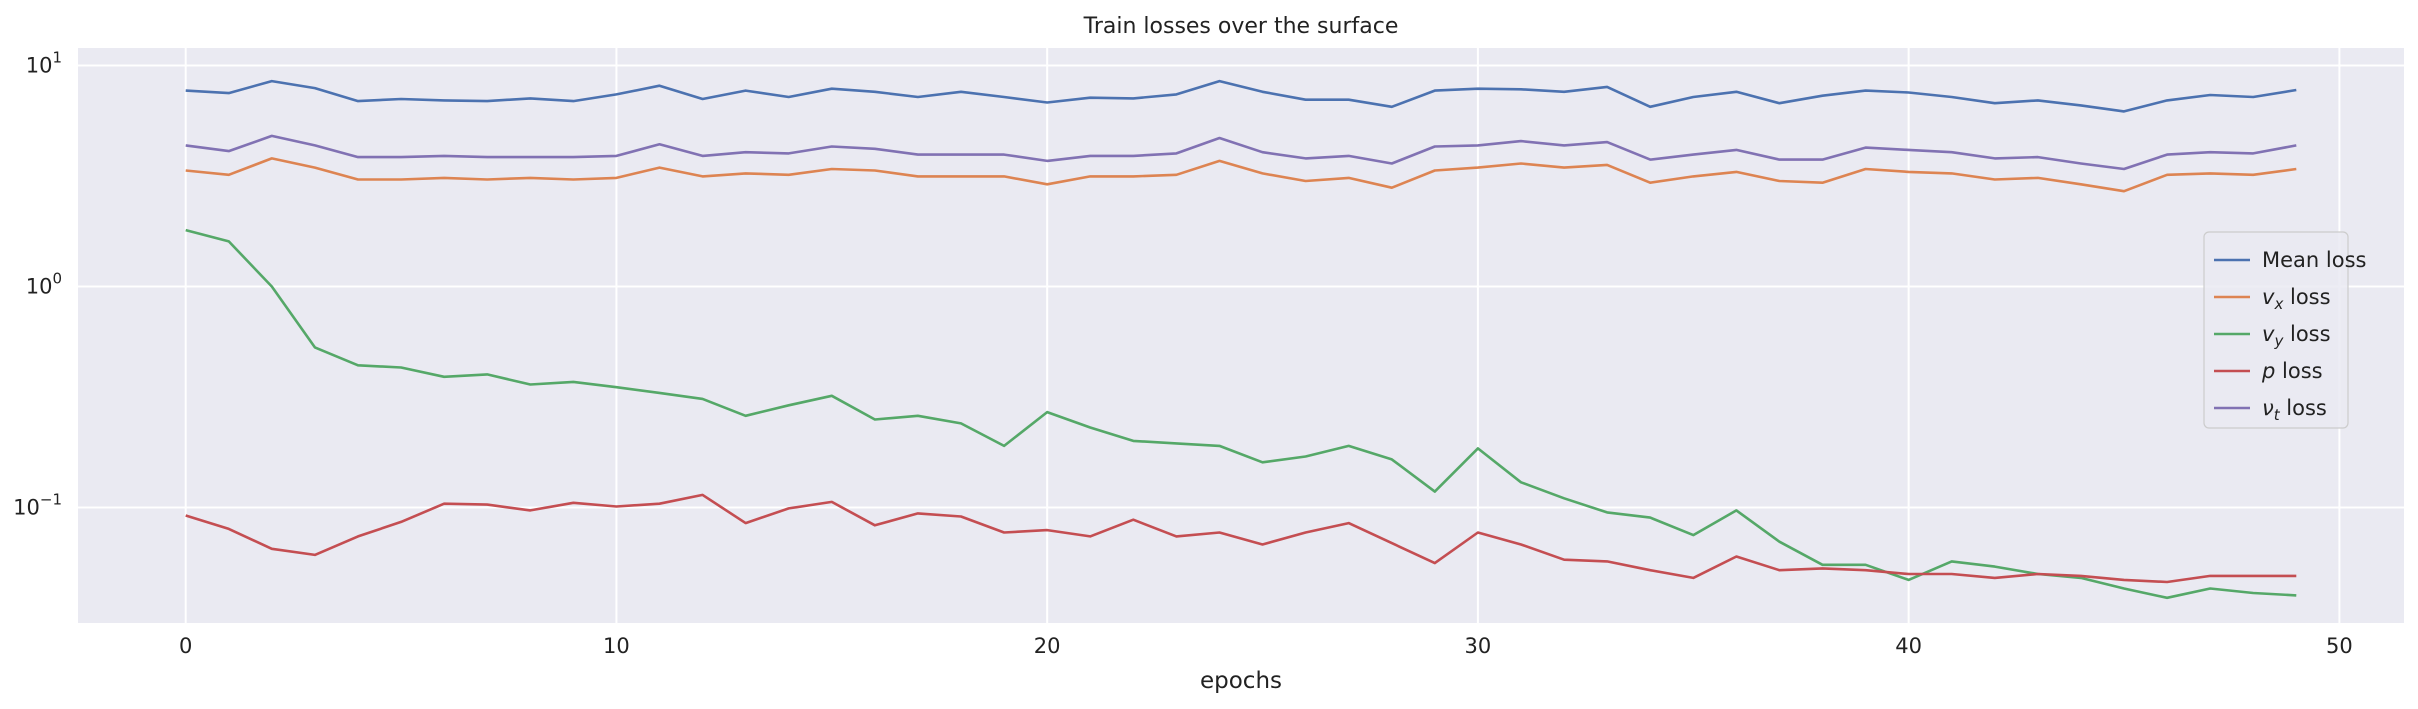  What do you see at coordinates (37, 504) in the screenshot?
I see `y-tick-label: 10⁻¹` at bounding box center [37, 504].